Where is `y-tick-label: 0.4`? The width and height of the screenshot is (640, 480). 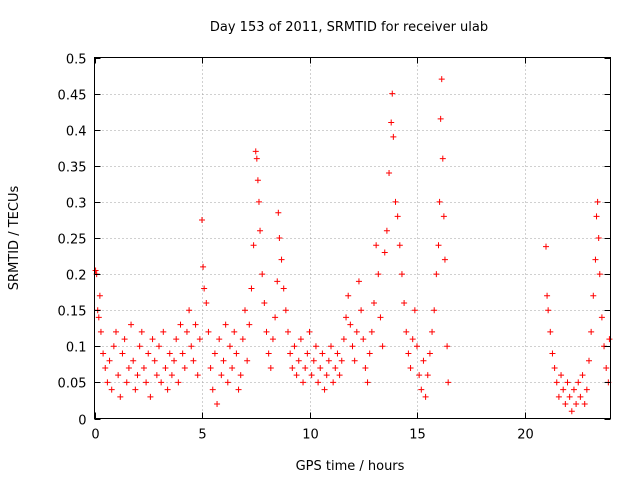 y-tick-label: 0.4 is located at coordinates (76, 132).